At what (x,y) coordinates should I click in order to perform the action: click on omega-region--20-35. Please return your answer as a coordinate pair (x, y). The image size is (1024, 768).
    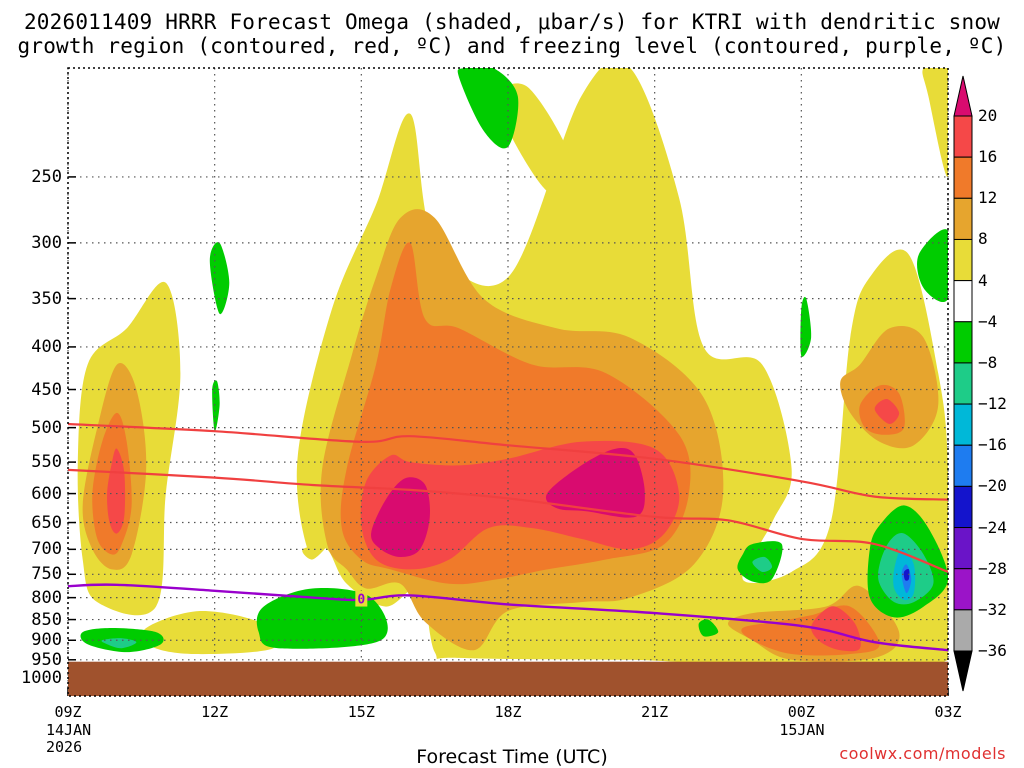
    Looking at the image, I should click on (906, 575).